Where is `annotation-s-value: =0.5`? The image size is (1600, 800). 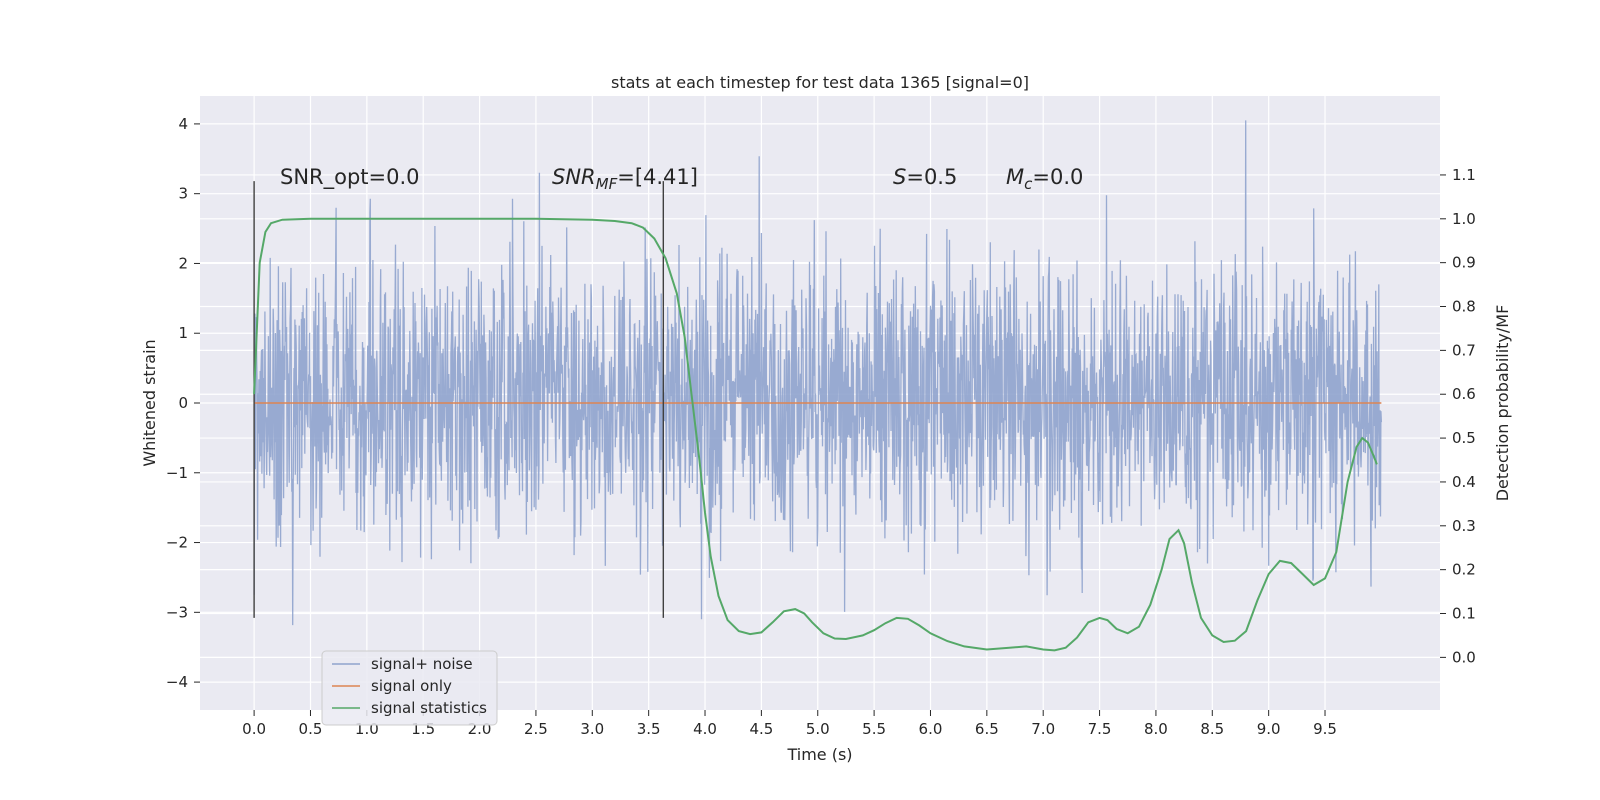 annotation-s-value: =0.5 is located at coordinates (931, 177).